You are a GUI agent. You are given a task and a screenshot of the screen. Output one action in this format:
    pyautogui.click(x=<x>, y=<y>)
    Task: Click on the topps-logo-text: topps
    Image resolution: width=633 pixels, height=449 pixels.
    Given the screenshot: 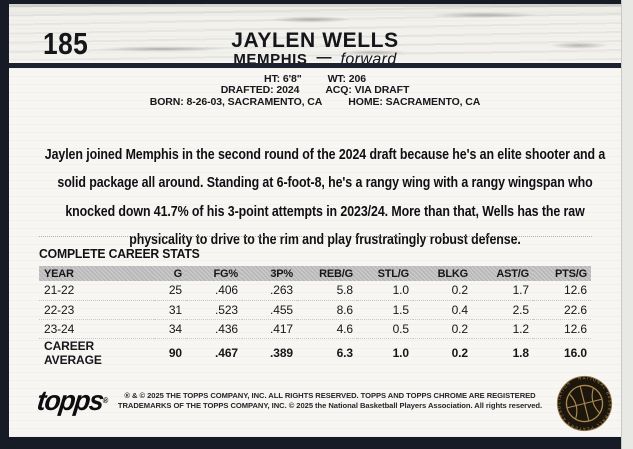 What is the action you would take?
    pyautogui.click(x=70, y=400)
    